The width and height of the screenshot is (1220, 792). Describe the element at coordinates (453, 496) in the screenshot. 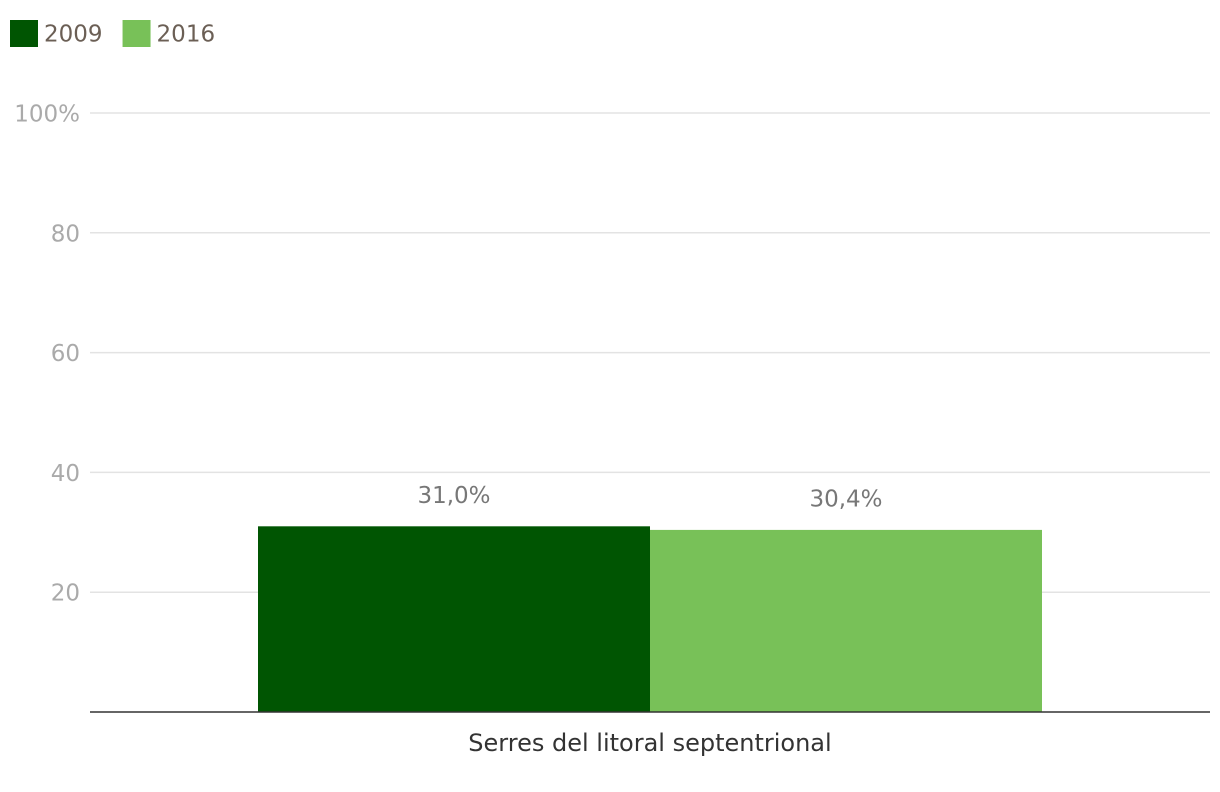

I see `value-label: 31,0%` at that location.